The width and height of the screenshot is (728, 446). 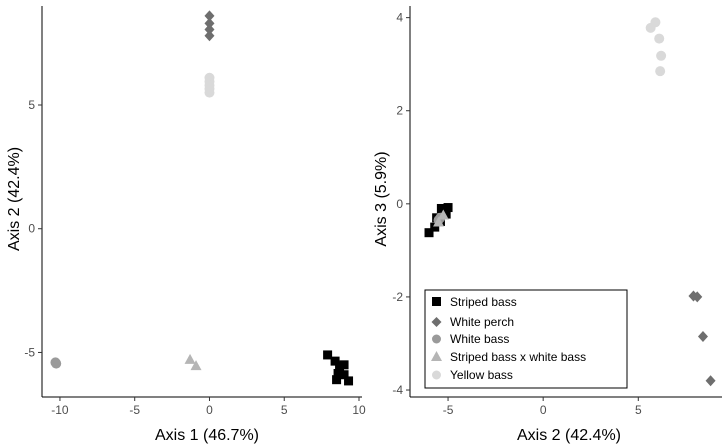 What do you see at coordinates (482, 322) in the screenshot?
I see `legend-label: White perch` at bounding box center [482, 322].